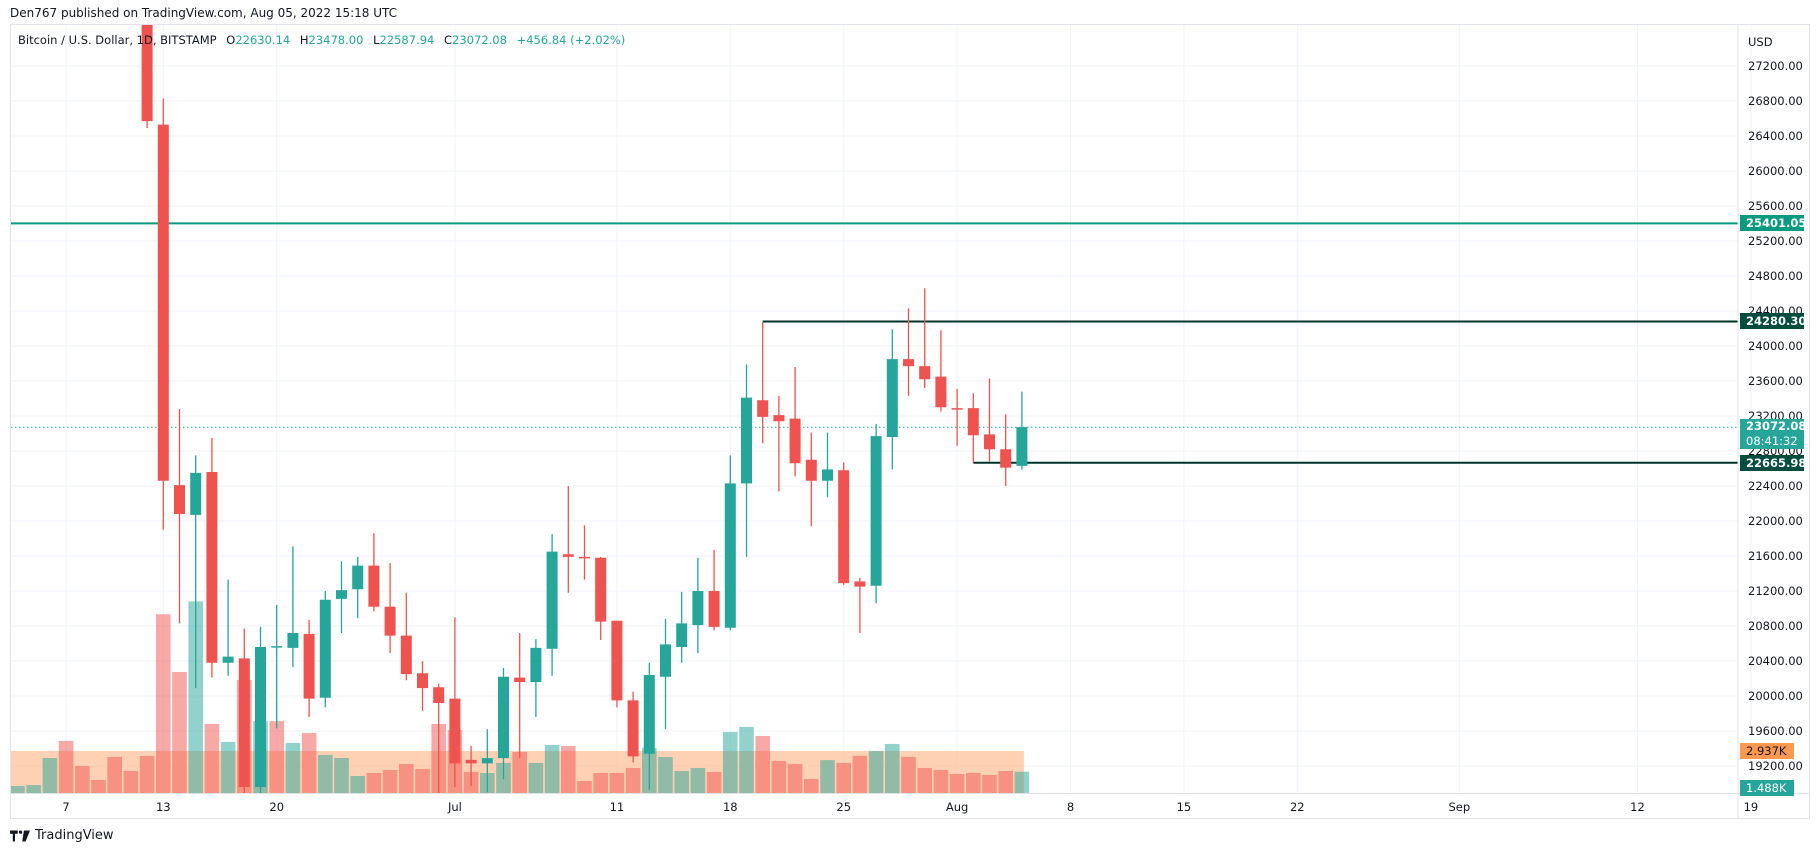  Describe the element at coordinates (730, 807) in the screenshot. I see `time-tick-label: 18` at that location.